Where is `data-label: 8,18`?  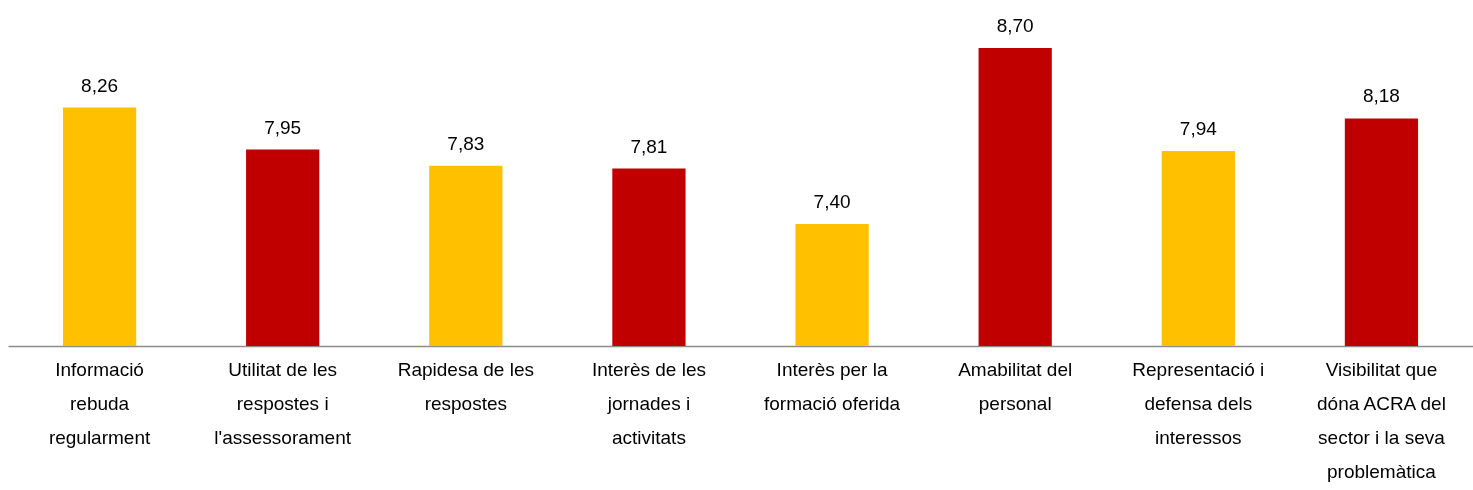 data-label: 8,18 is located at coordinates (1381, 96).